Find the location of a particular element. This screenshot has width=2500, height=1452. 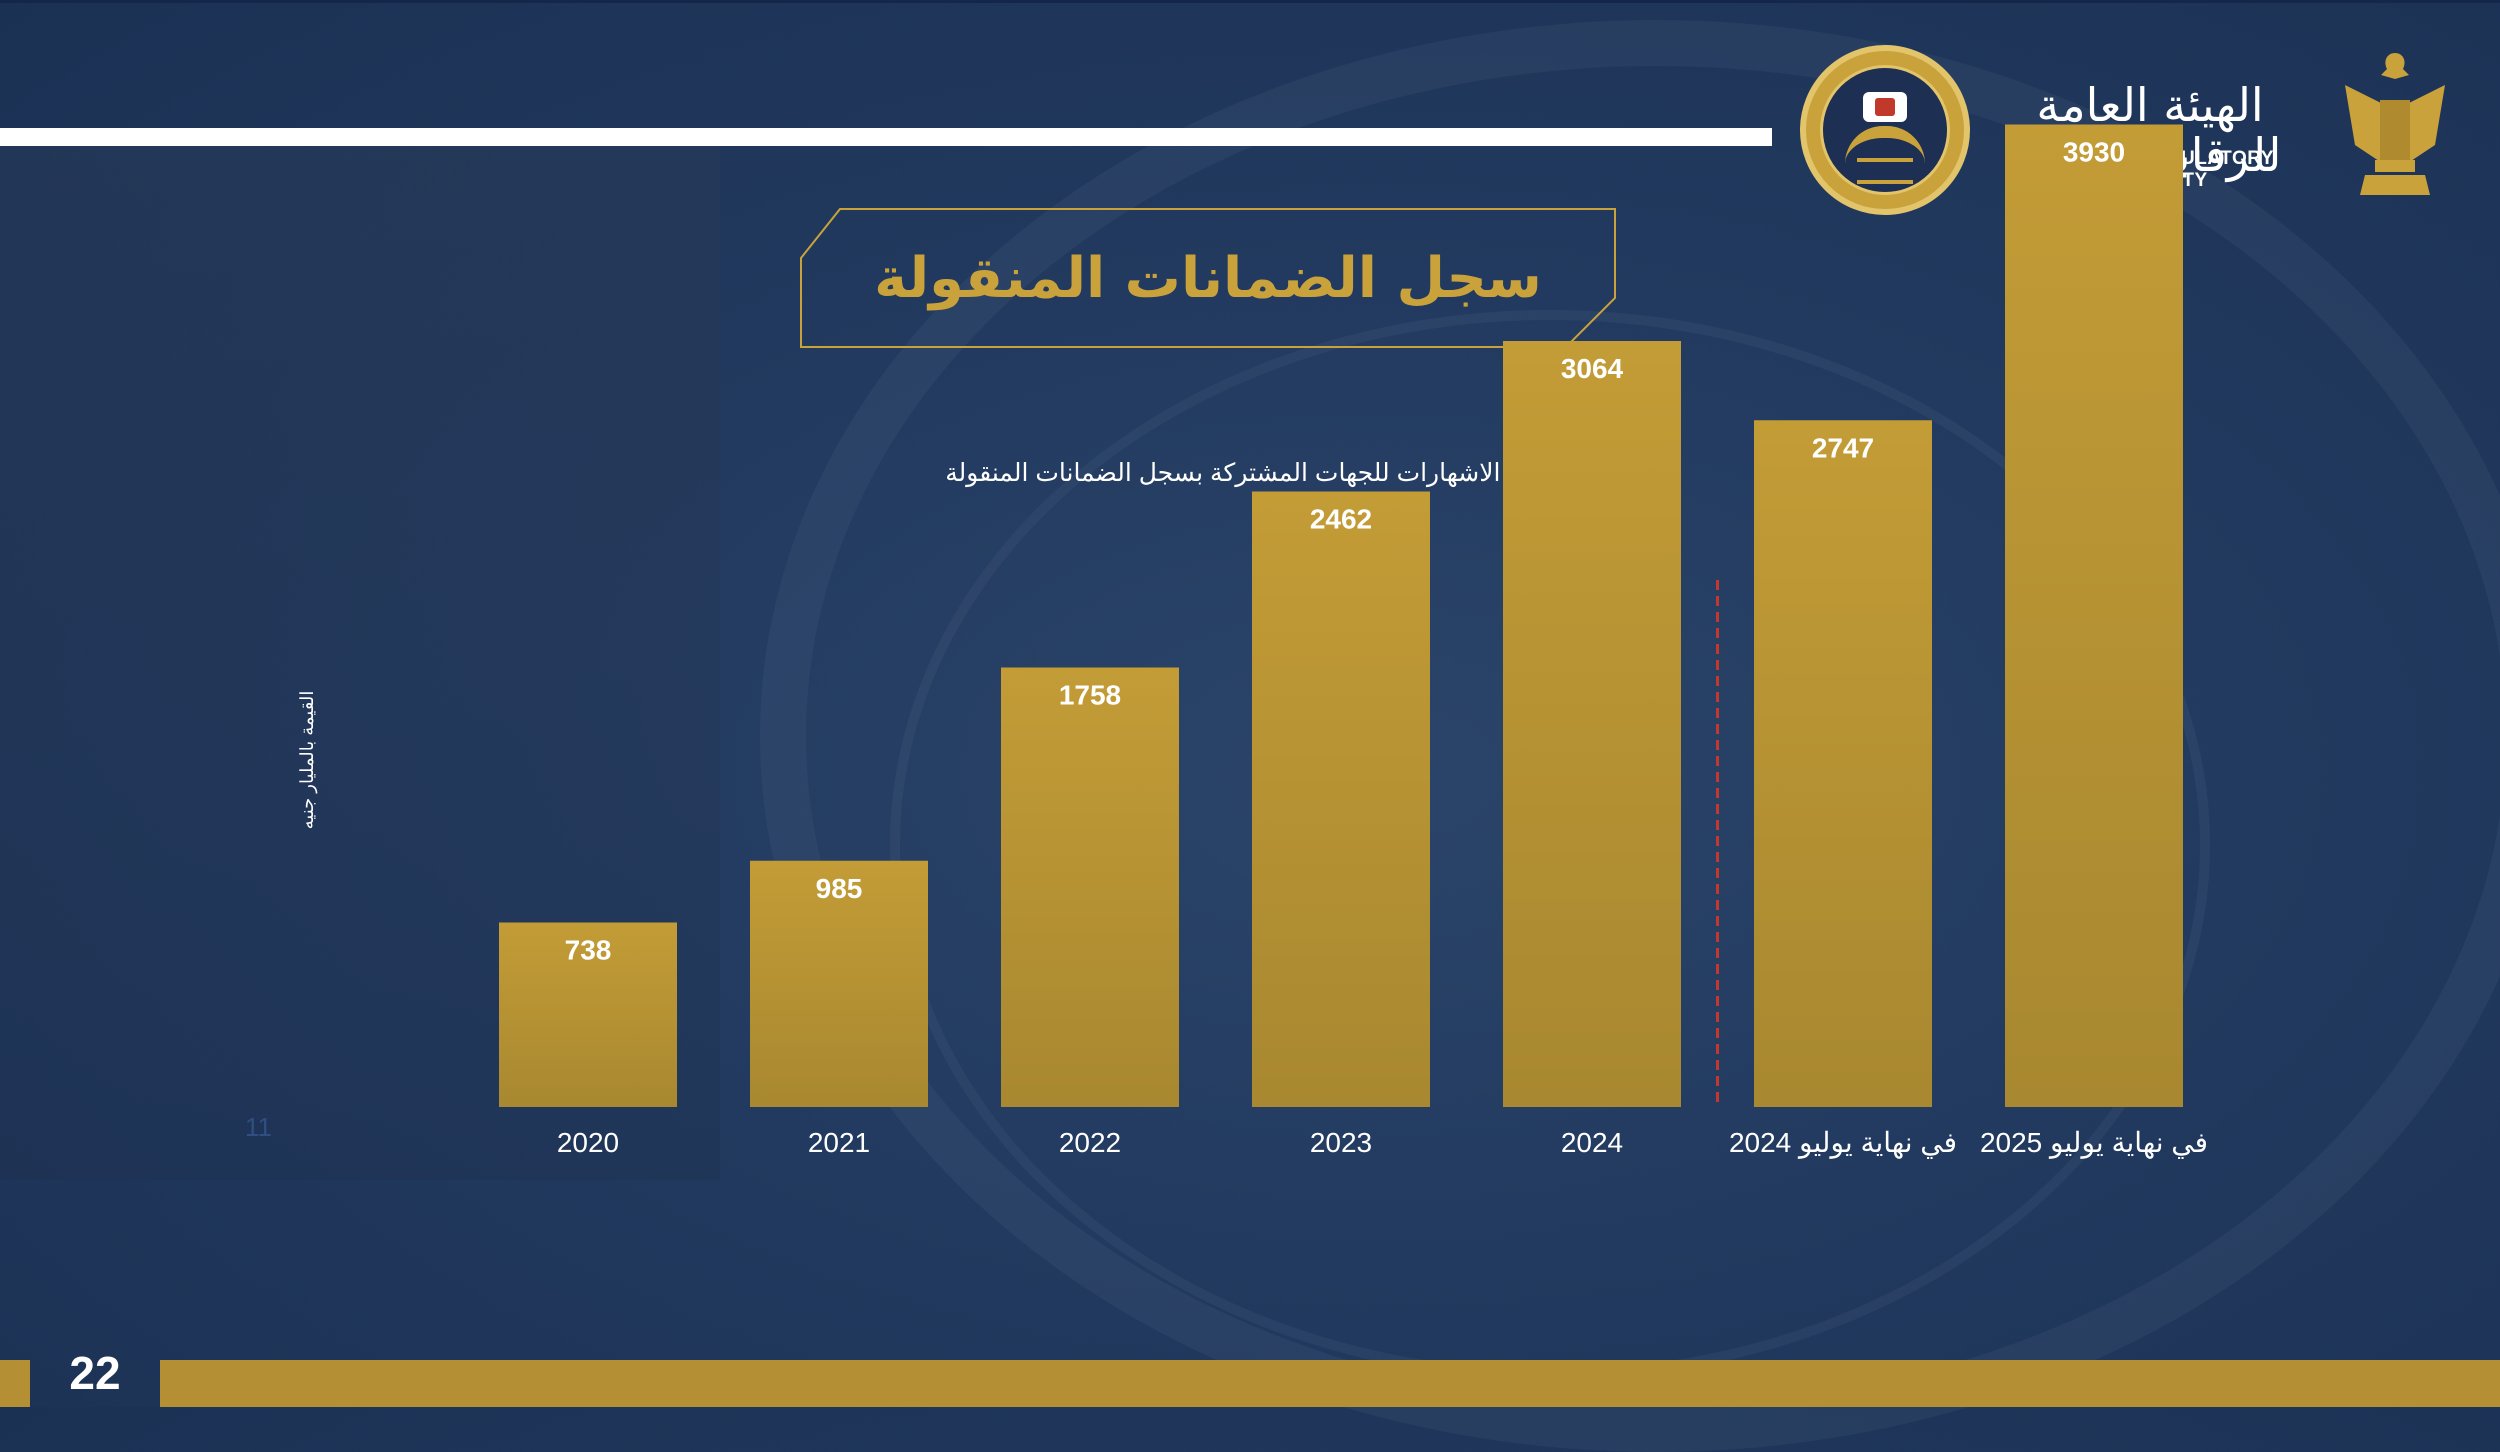

footer-bar is located at coordinates (1330, 1383).